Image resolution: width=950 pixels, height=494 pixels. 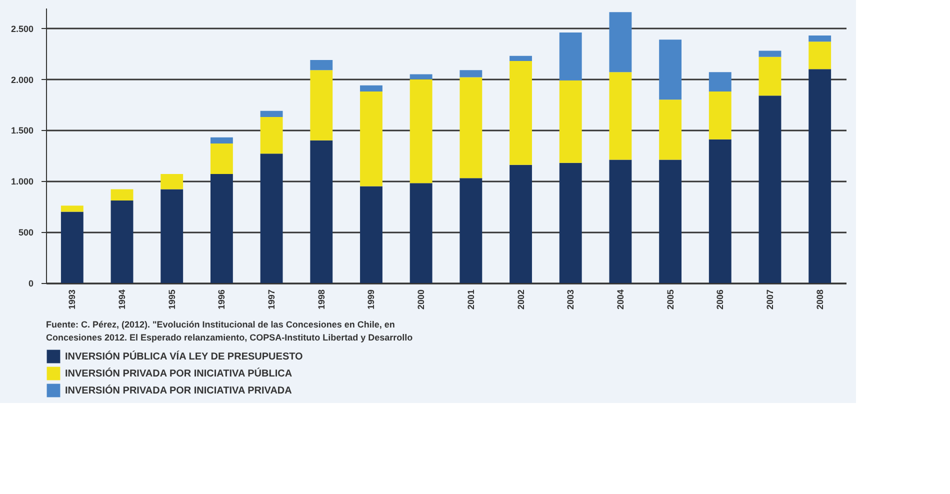 I want to click on x-tick-label: 1996, so click(x=221, y=300).